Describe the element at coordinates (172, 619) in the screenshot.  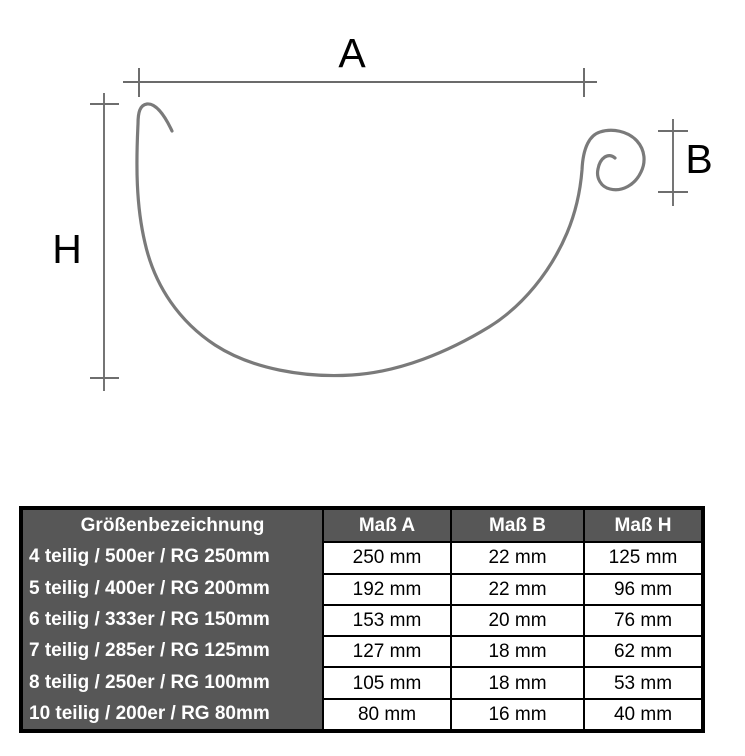
I see `row-label: 6 teilig / 333er / RG 150mm` at that location.